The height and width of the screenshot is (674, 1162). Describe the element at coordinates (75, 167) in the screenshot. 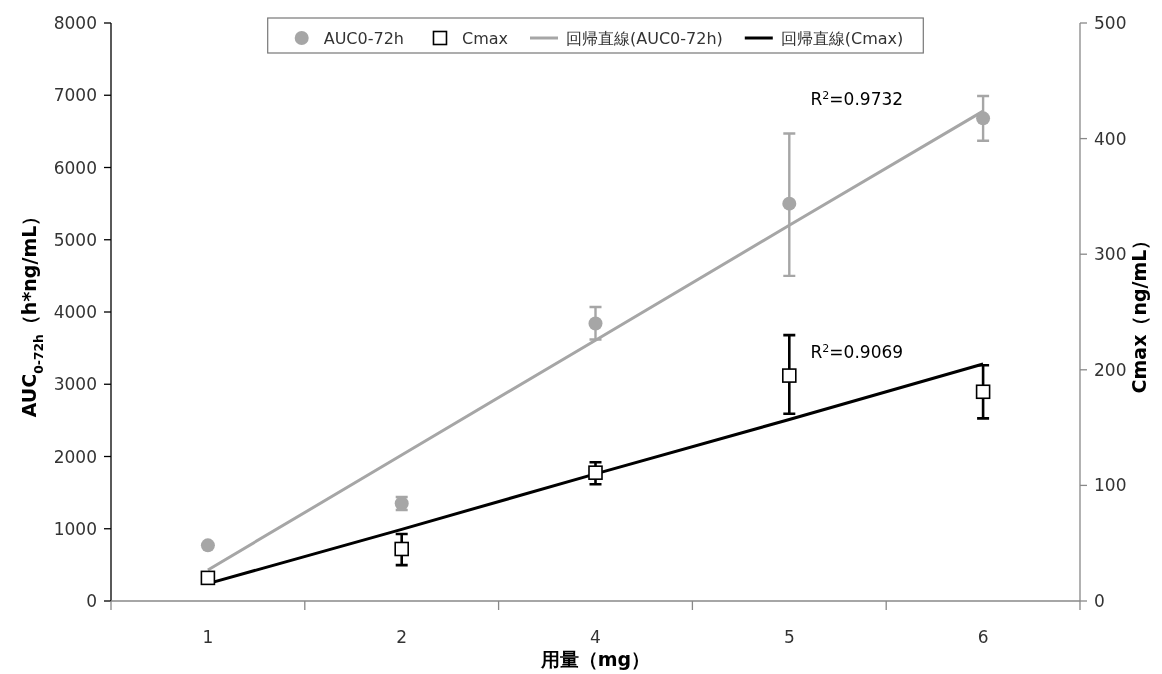

I see `y-tick-label: 6000` at that location.